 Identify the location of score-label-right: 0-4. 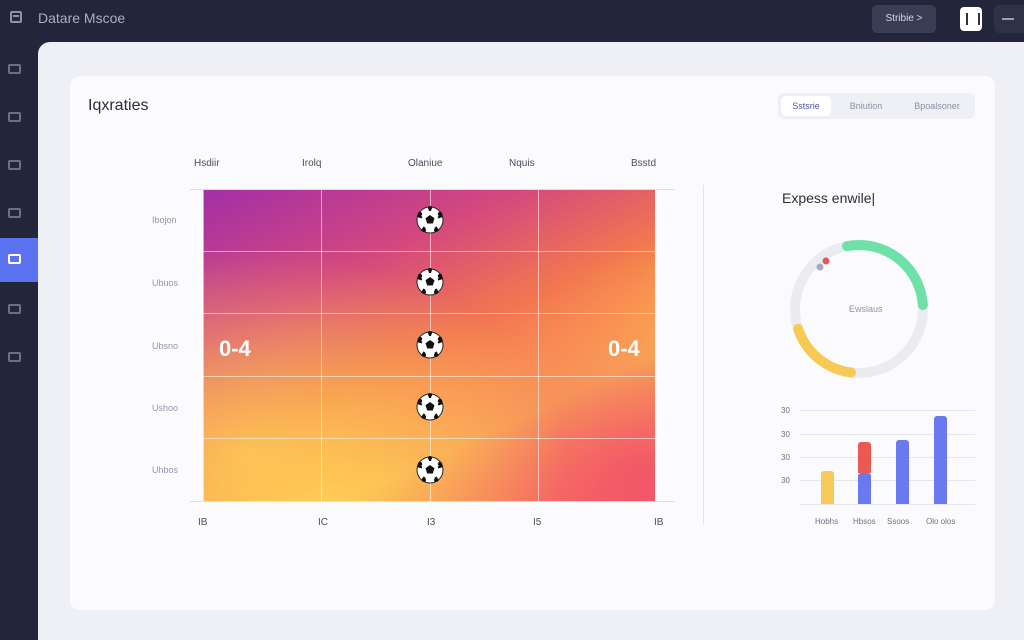
(624, 348).